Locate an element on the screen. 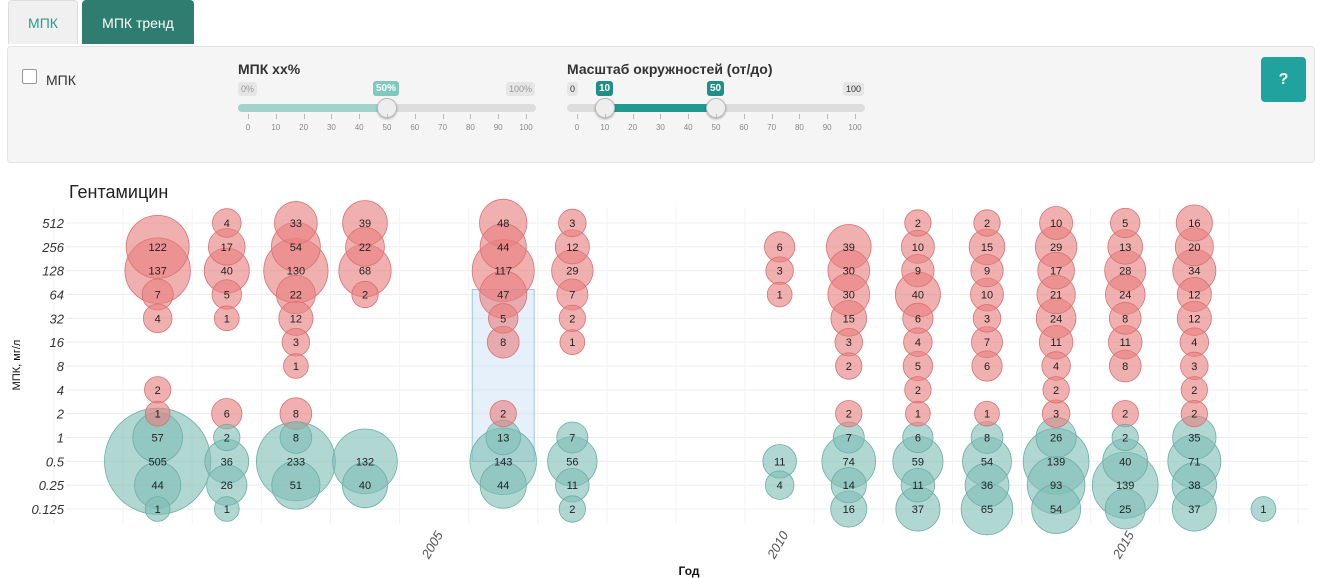 This screenshot has width=1323, height=578. bubble-label: 11 is located at coordinates (1055, 343).